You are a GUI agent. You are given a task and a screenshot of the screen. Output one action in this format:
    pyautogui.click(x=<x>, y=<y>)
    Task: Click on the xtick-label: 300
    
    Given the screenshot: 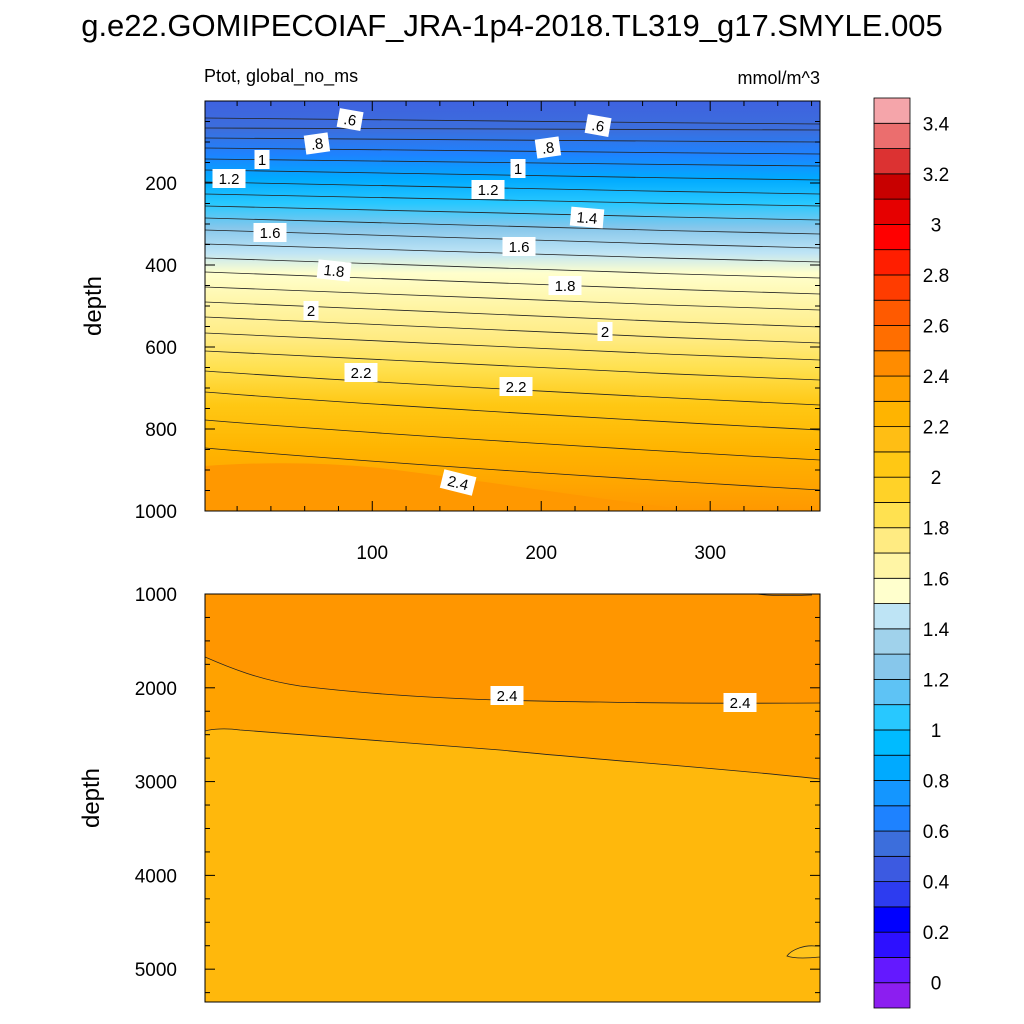 What is the action you would take?
    pyautogui.click(x=710, y=553)
    